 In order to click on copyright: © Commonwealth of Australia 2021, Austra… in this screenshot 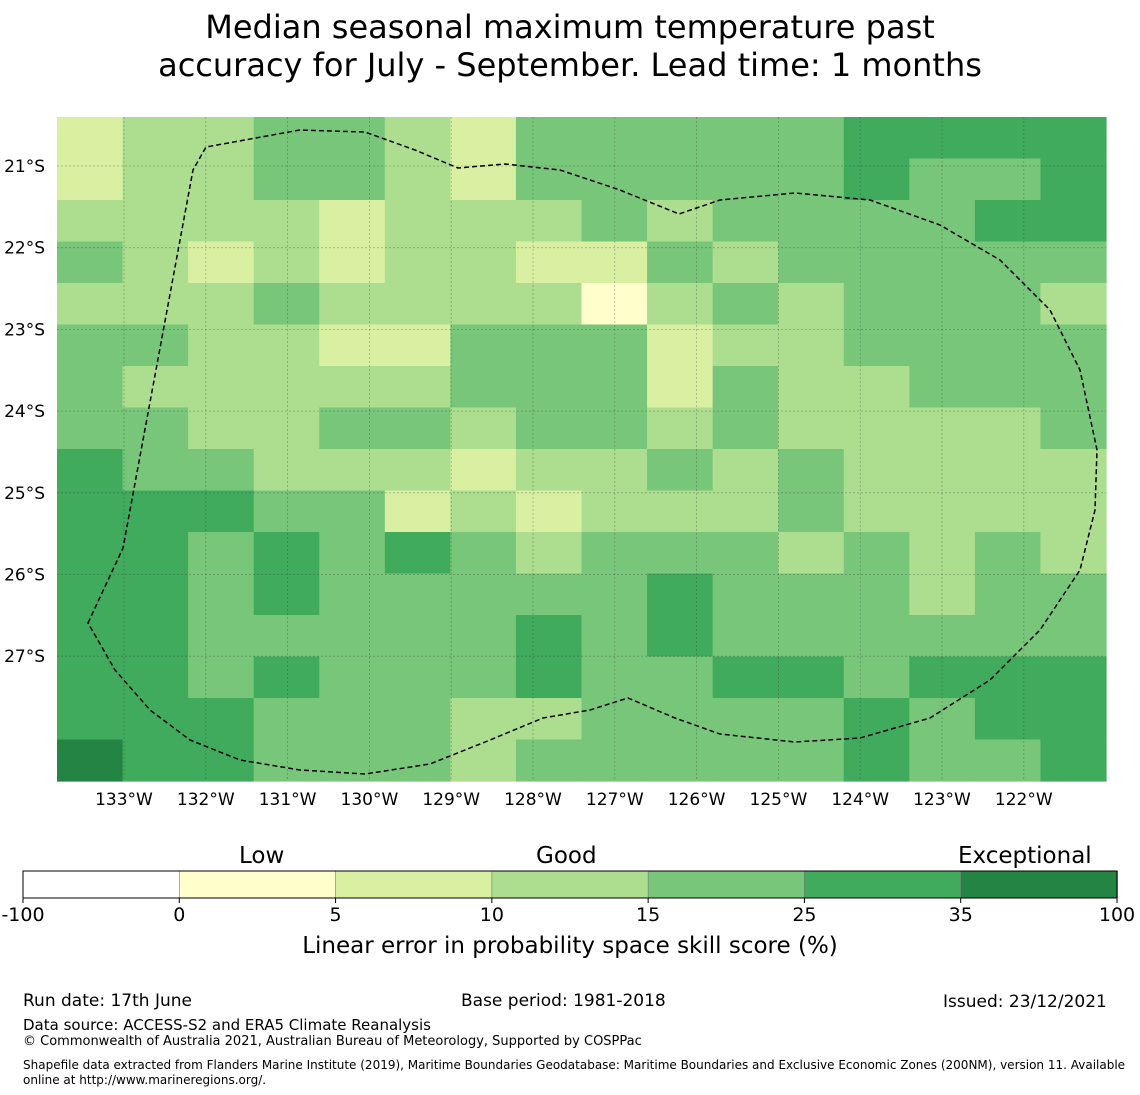, I will do `click(332, 1041)`.